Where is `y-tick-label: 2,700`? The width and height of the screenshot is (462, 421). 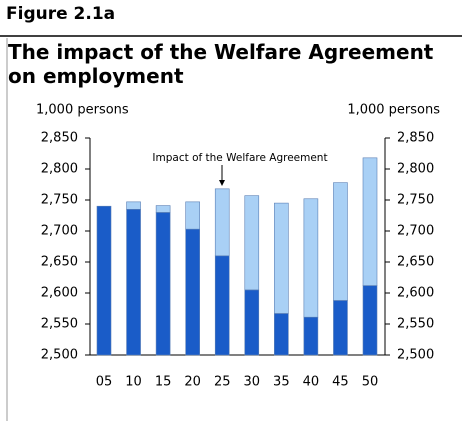 y-tick-label: 2,700 is located at coordinates (59, 231).